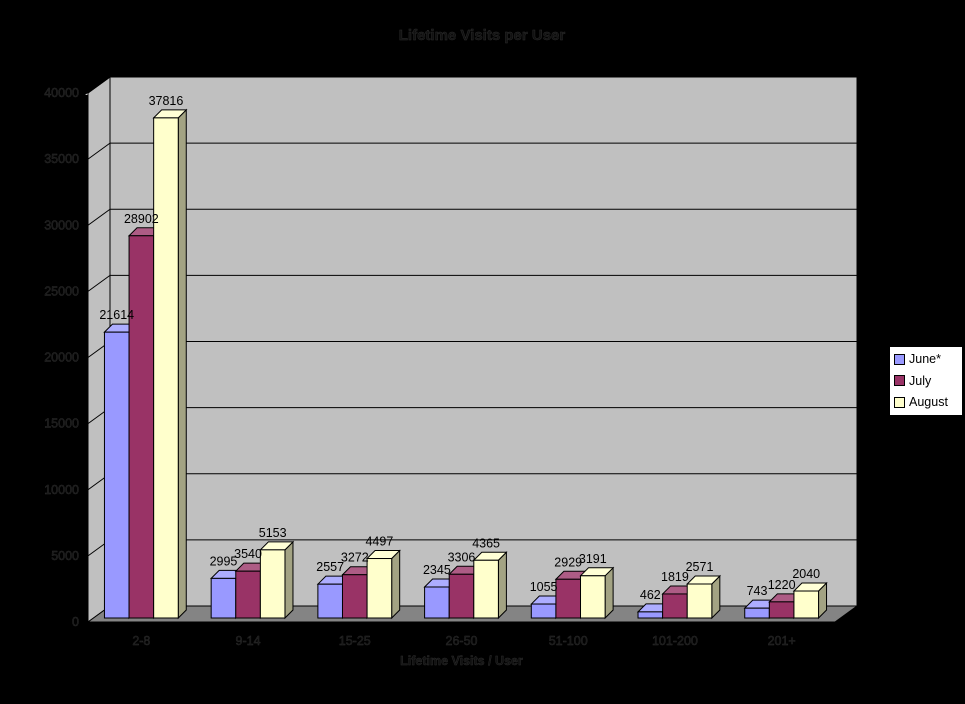 This screenshot has width=965, height=704. What do you see at coordinates (675, 641) in the screenshot?
I see `x-tick-label: 101-200` at bounding box center [675, 641].